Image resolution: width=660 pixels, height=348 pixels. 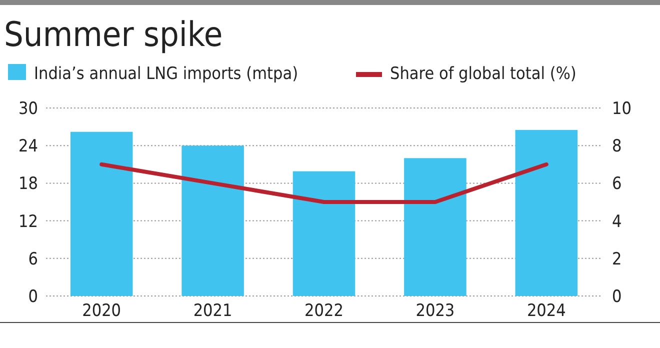 What do you see at coordinates (617, 146) in the screenshot?
I see `y2-tick-label: 8` at bounding box center [617, 146].